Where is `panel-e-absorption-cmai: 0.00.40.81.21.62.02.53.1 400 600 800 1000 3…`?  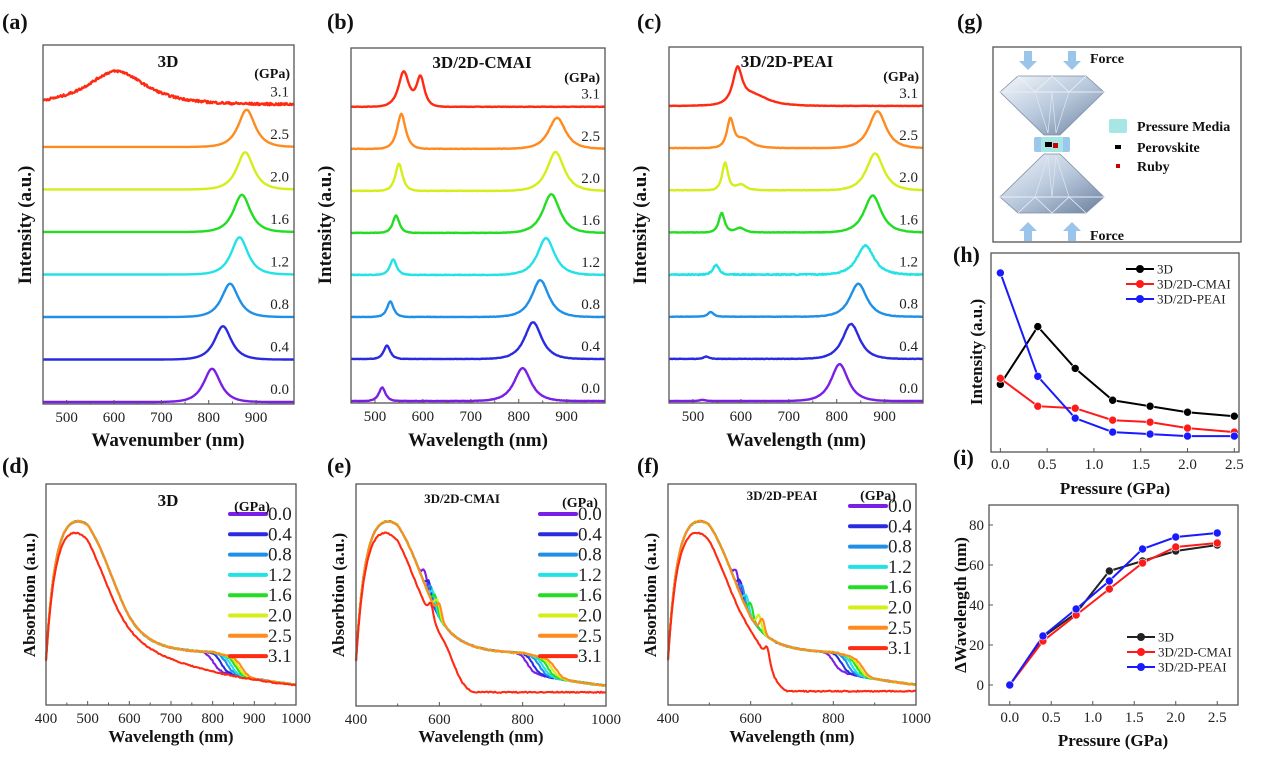 panel-e-absorption-cmai: 0.00.40.81.21.62.02.53.1 400 600 800 1000 3… is located at coordinates (475, 614).